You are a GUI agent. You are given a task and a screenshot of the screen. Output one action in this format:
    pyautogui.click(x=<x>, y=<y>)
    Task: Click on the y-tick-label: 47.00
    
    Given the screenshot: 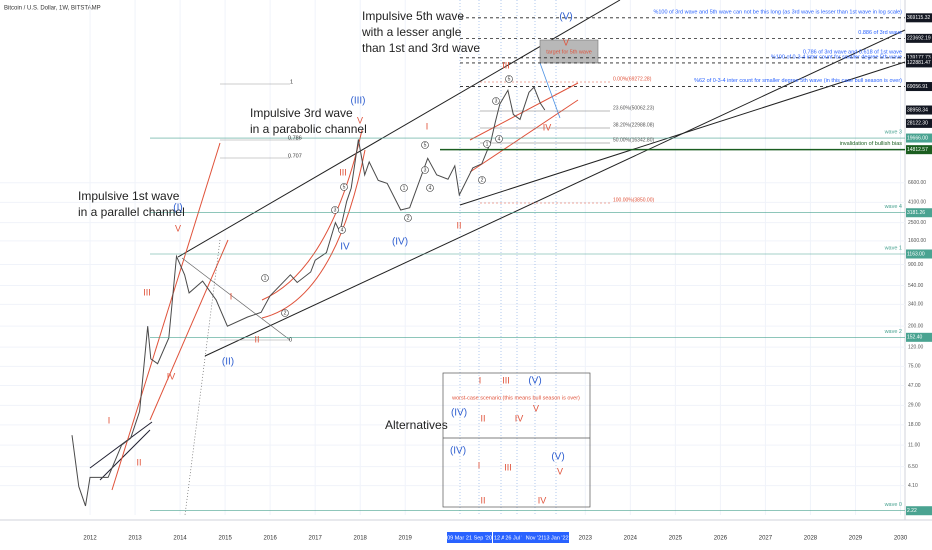 What is the action you would take?
    pyautogui.click(x=914, y=386)
    